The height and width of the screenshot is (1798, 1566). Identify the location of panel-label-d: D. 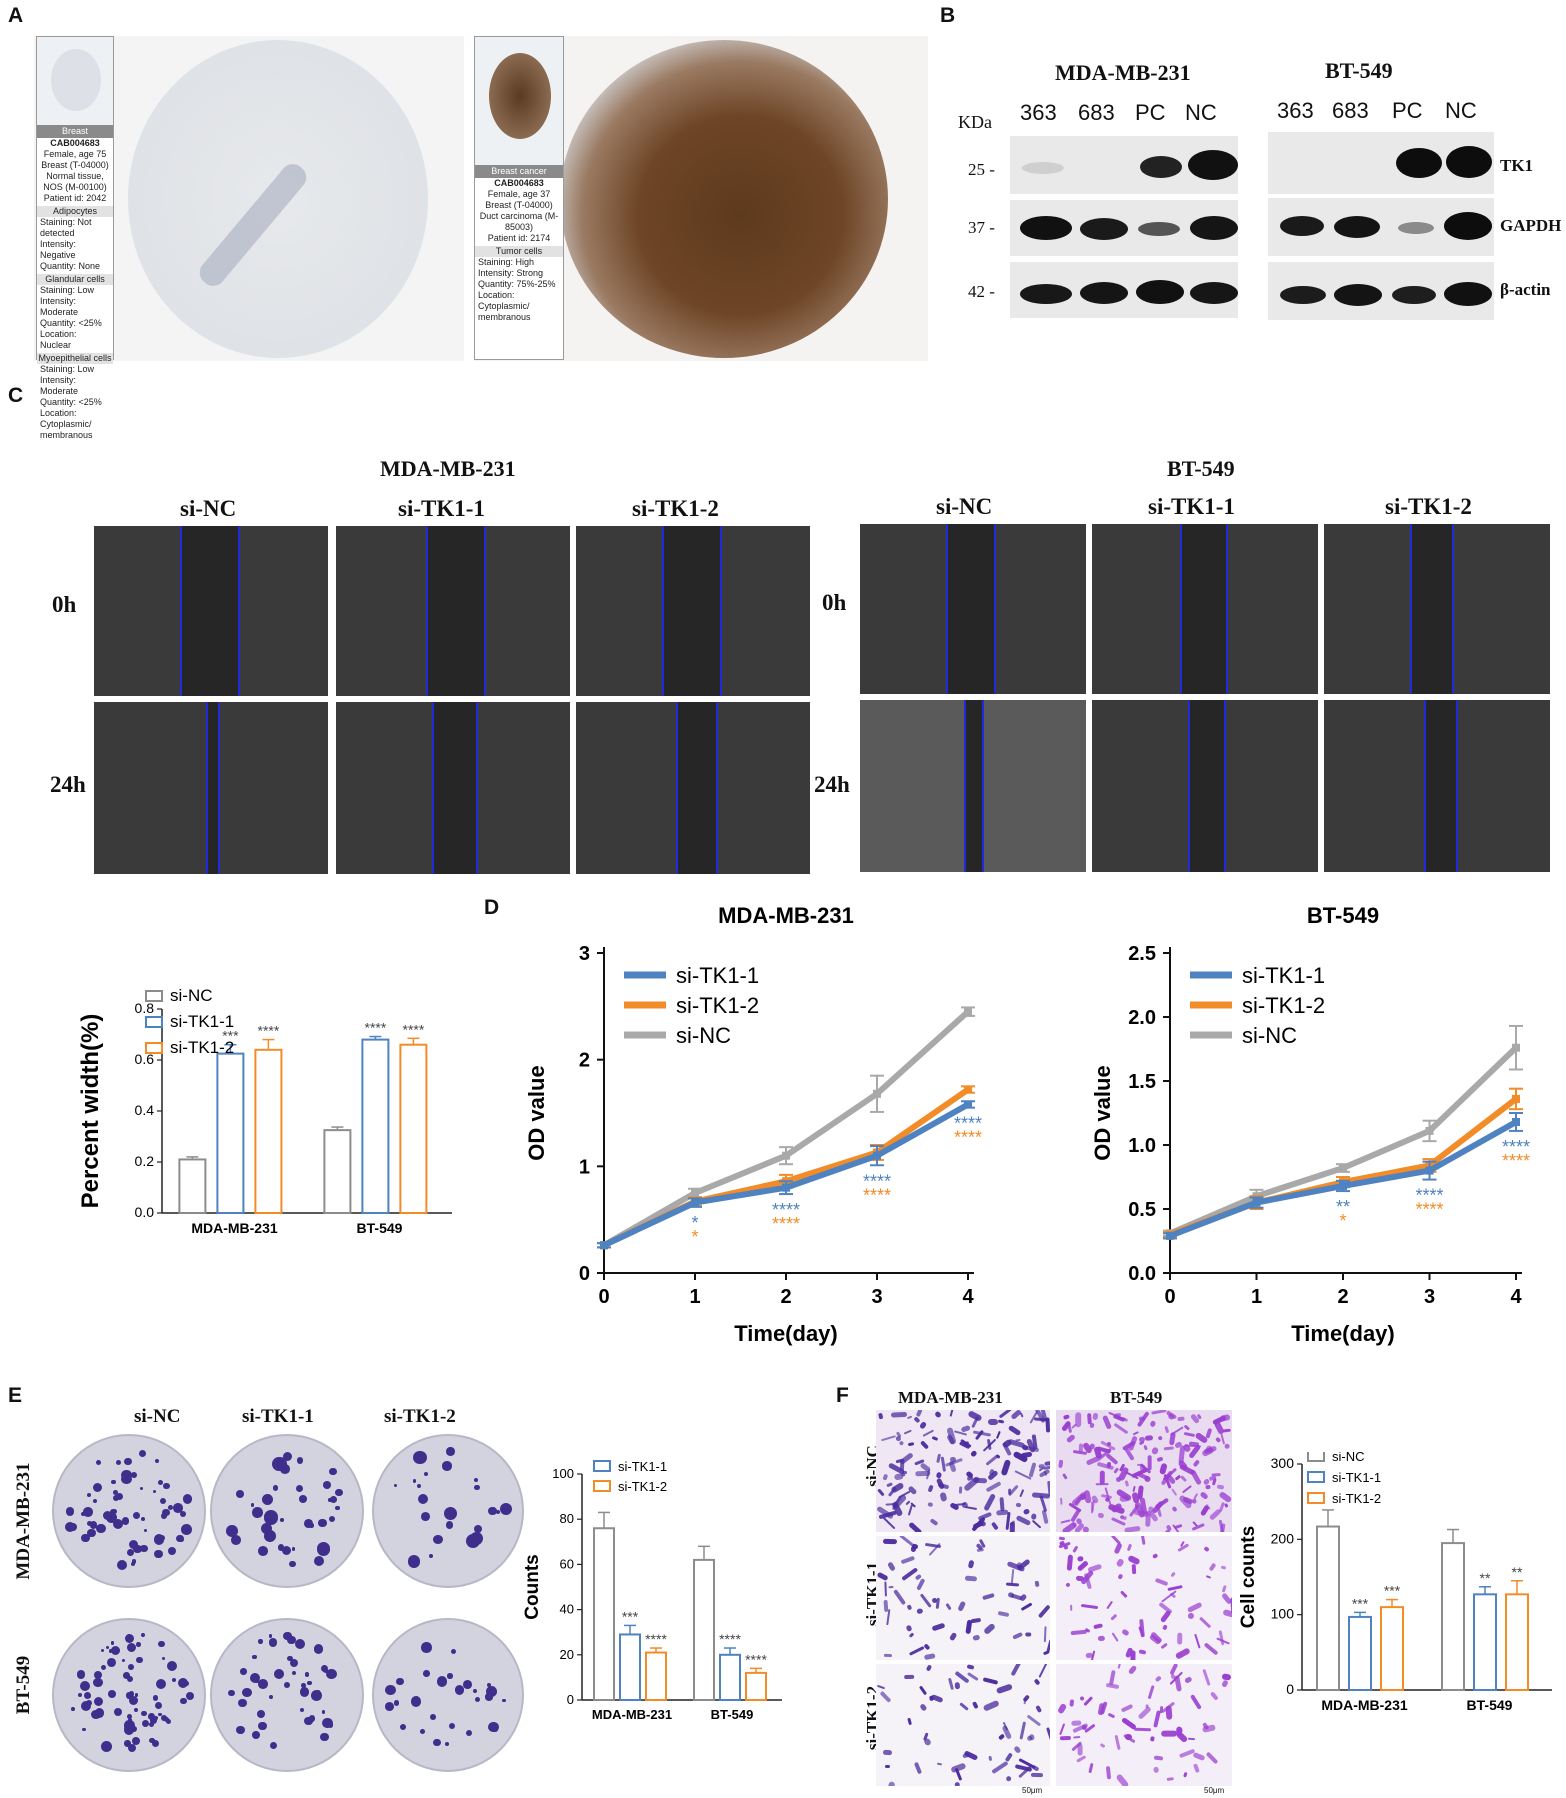
(492, 907).